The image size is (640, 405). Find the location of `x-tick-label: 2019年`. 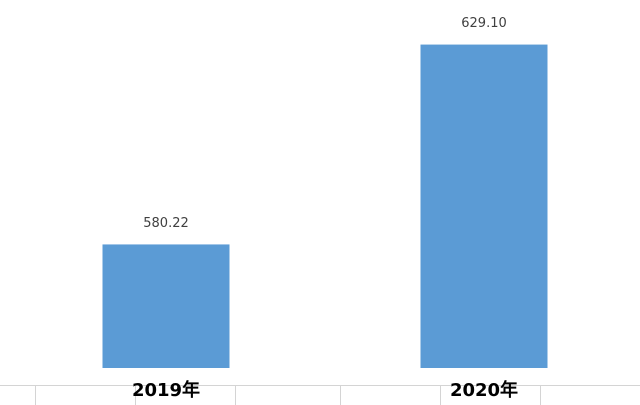

x-tick-label: 2019年 is located at coordinates (166, 390).